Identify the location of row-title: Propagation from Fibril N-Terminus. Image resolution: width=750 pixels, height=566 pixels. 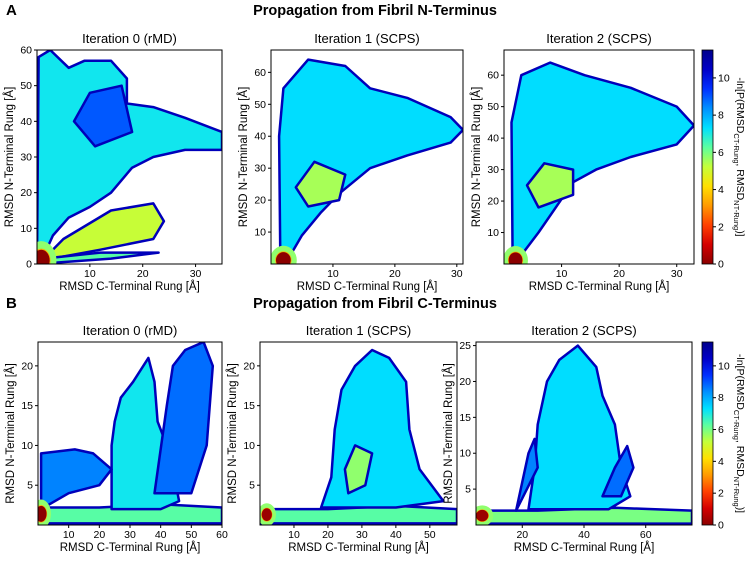
(375, 11).